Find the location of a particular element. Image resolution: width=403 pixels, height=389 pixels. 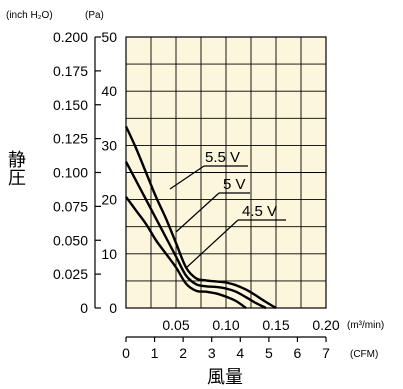

cfm-tick-label: 7 is located at coordinates (326, 353).